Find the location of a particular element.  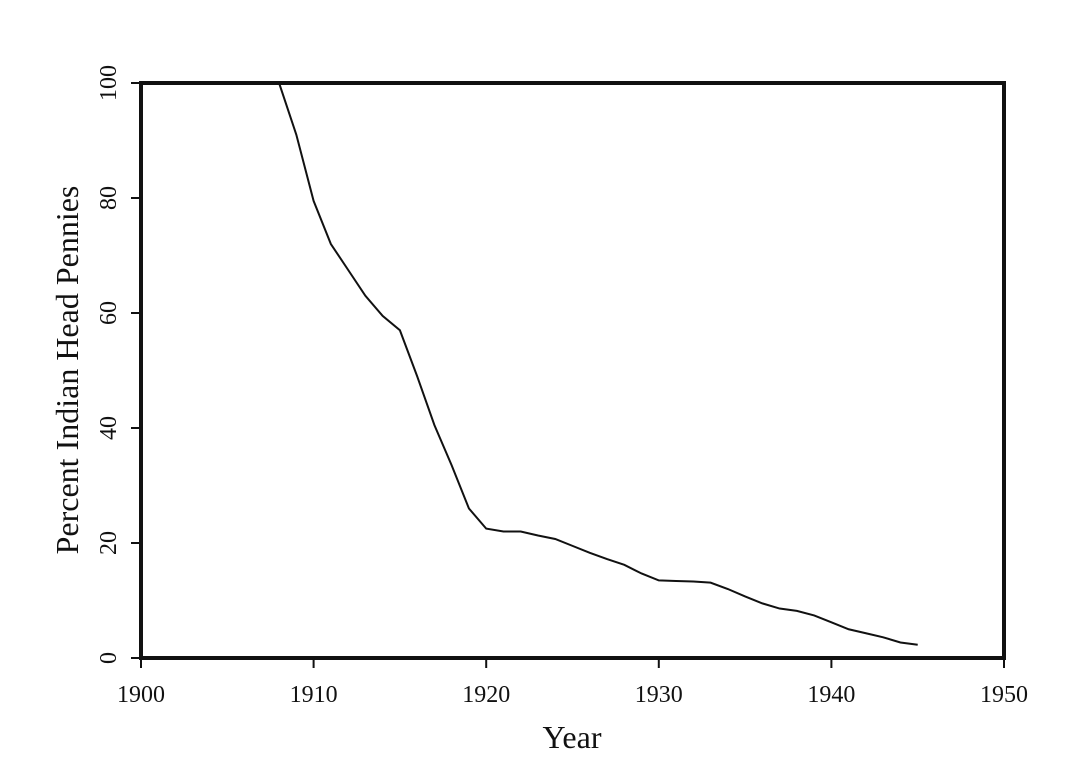

y-tick-label: 20 is located at coordinates (109, 543).